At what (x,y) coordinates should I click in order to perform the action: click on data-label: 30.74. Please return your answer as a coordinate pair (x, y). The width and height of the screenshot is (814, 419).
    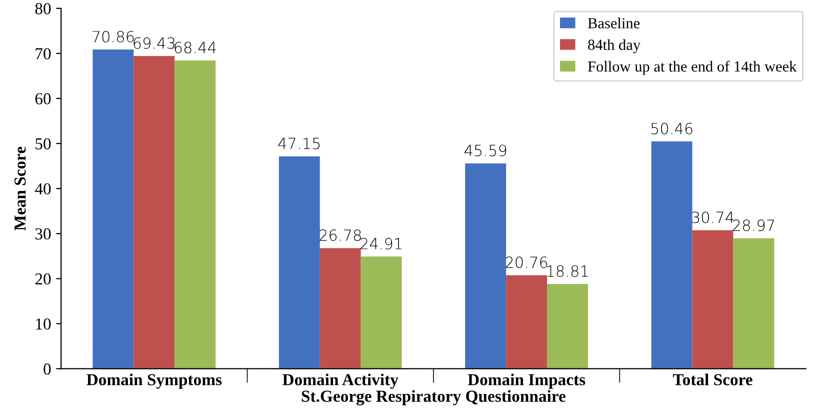
    Looking at the image, I should click on (713, 218).